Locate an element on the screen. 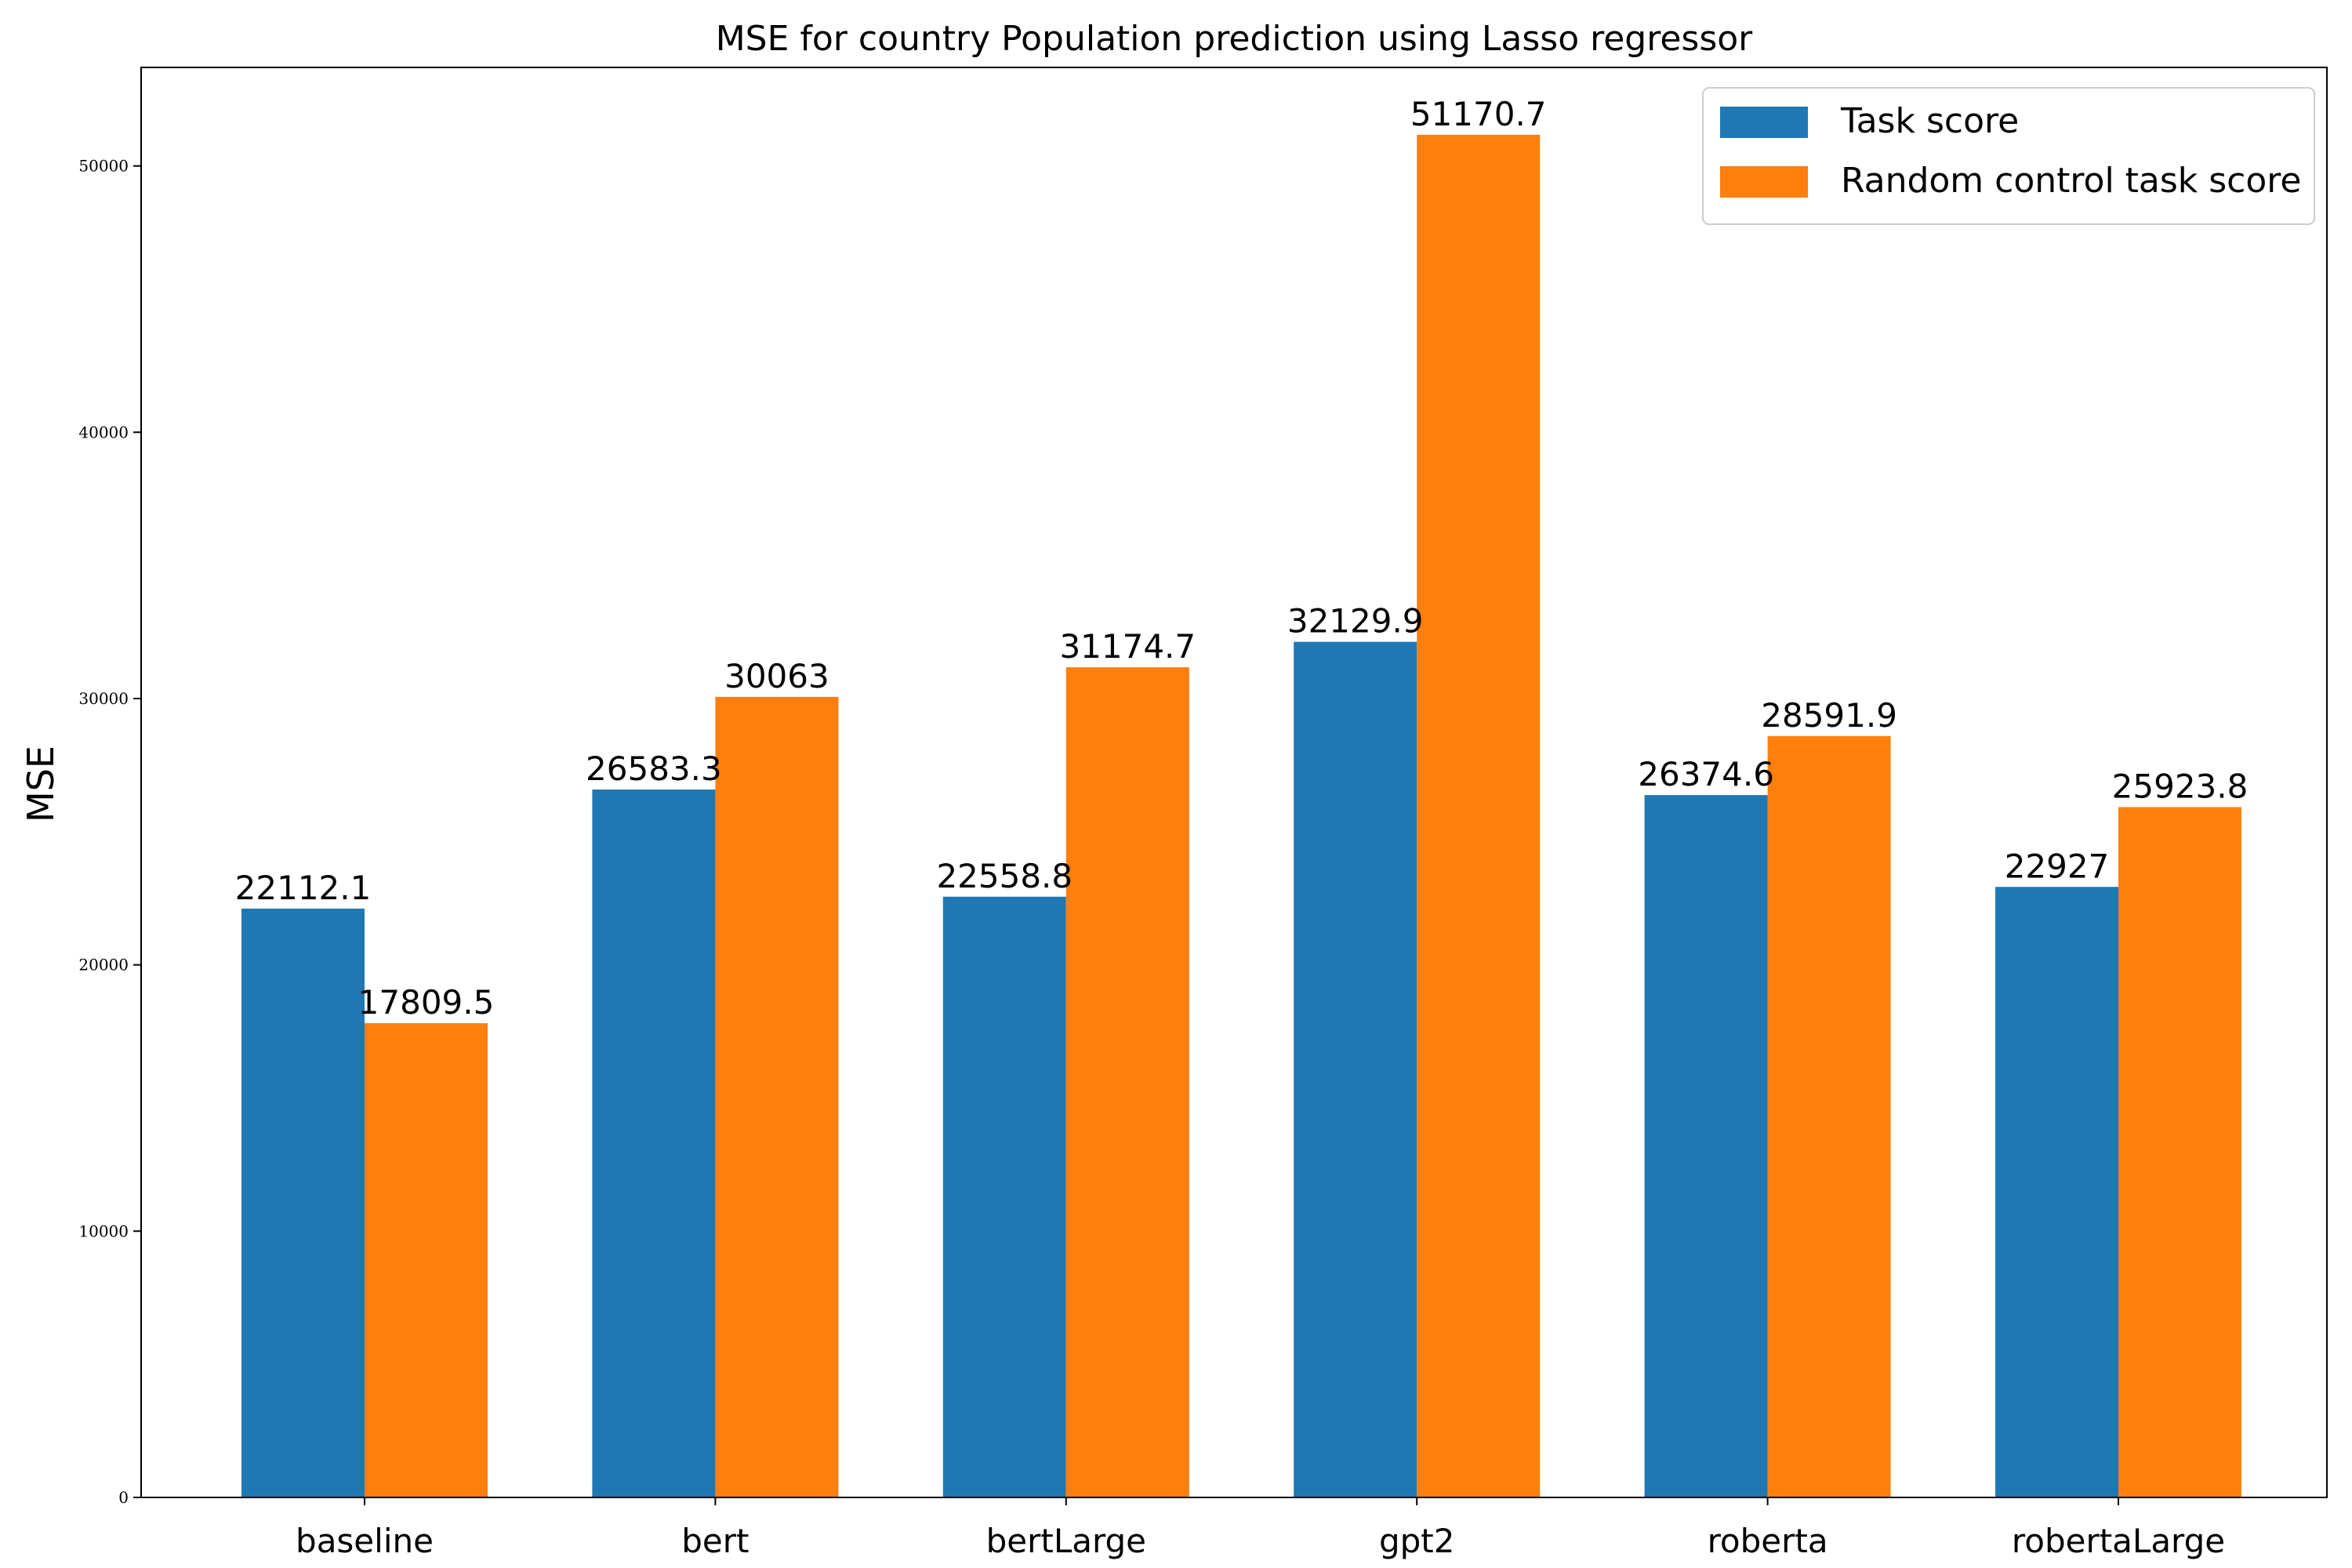 The image size is (2352, 1568). data-label: 22558.8 is located at coordinates (1004, 876).